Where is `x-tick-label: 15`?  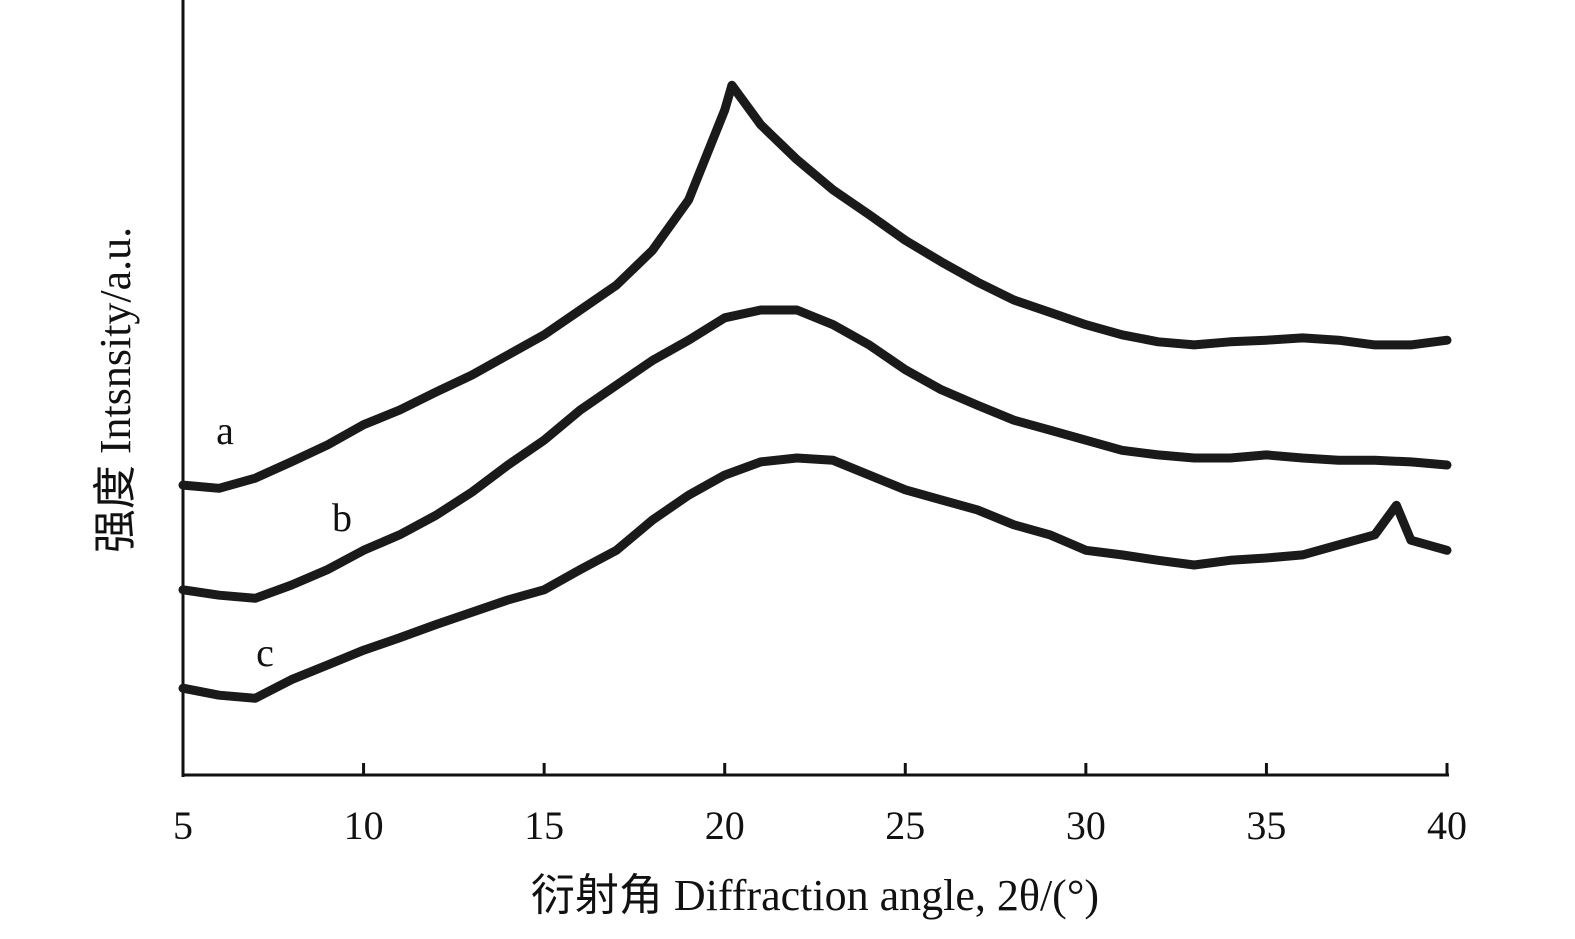
x-tick-label: 15 is located at coordinates (544, 825).